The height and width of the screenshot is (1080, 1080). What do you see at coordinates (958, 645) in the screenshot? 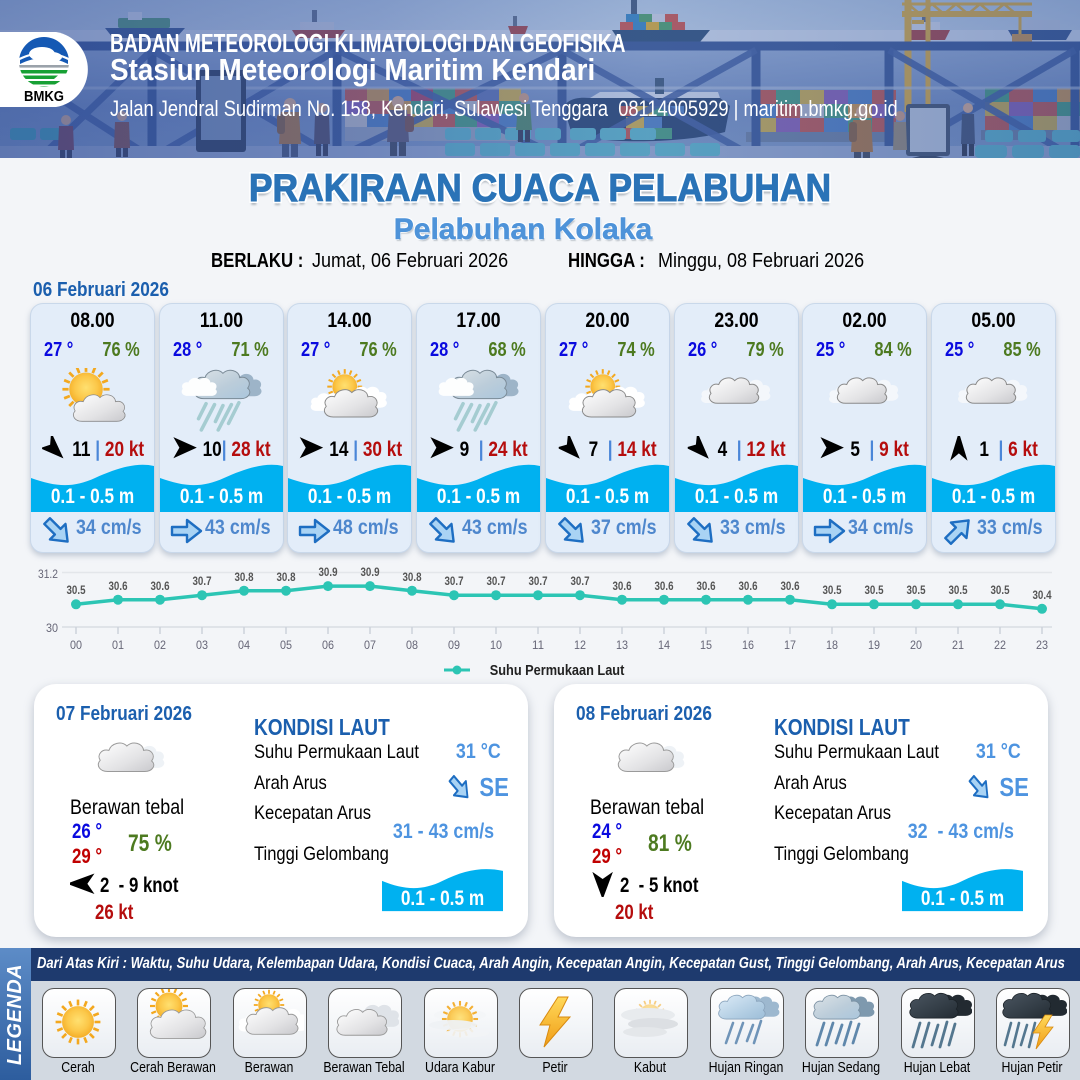
I see `svg-text: 21` at bounding box center [958, 645].